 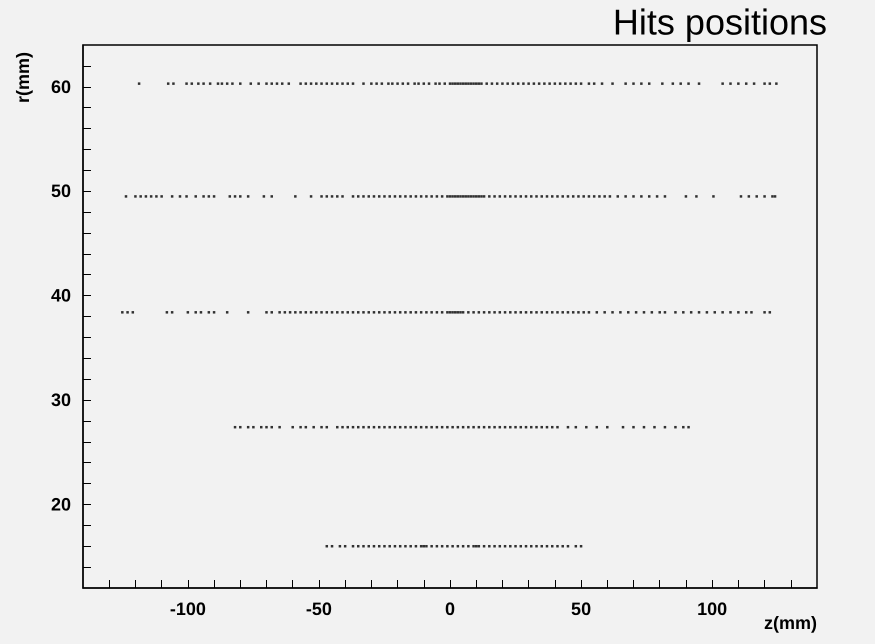 What do you see at coordinates (791, 623) in the screenshot?
I see `x-axis-title: z(mm)` at bounding box center [791, 623].